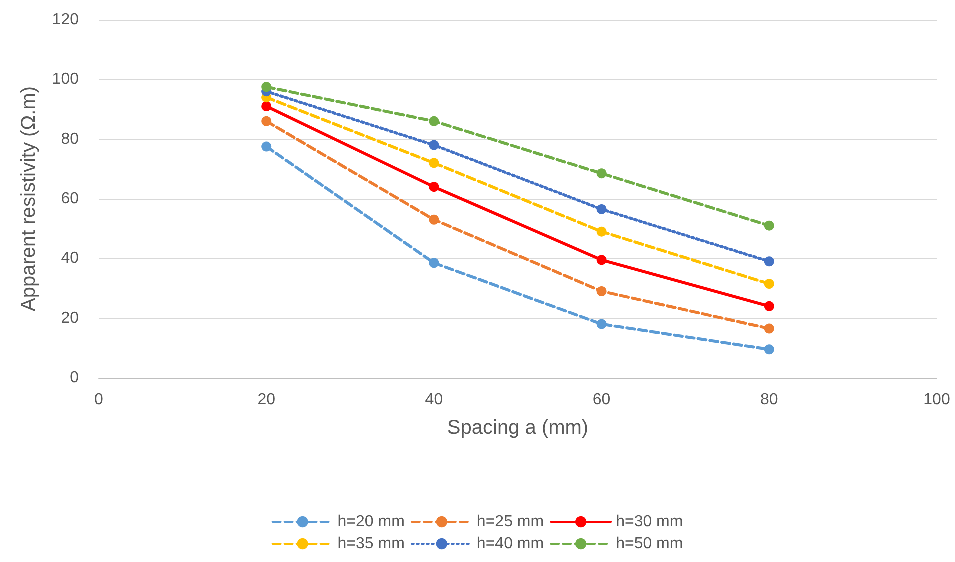  I want to click on y-axis-title: Apparent resistivity (Ω.m), so click(29, 199).